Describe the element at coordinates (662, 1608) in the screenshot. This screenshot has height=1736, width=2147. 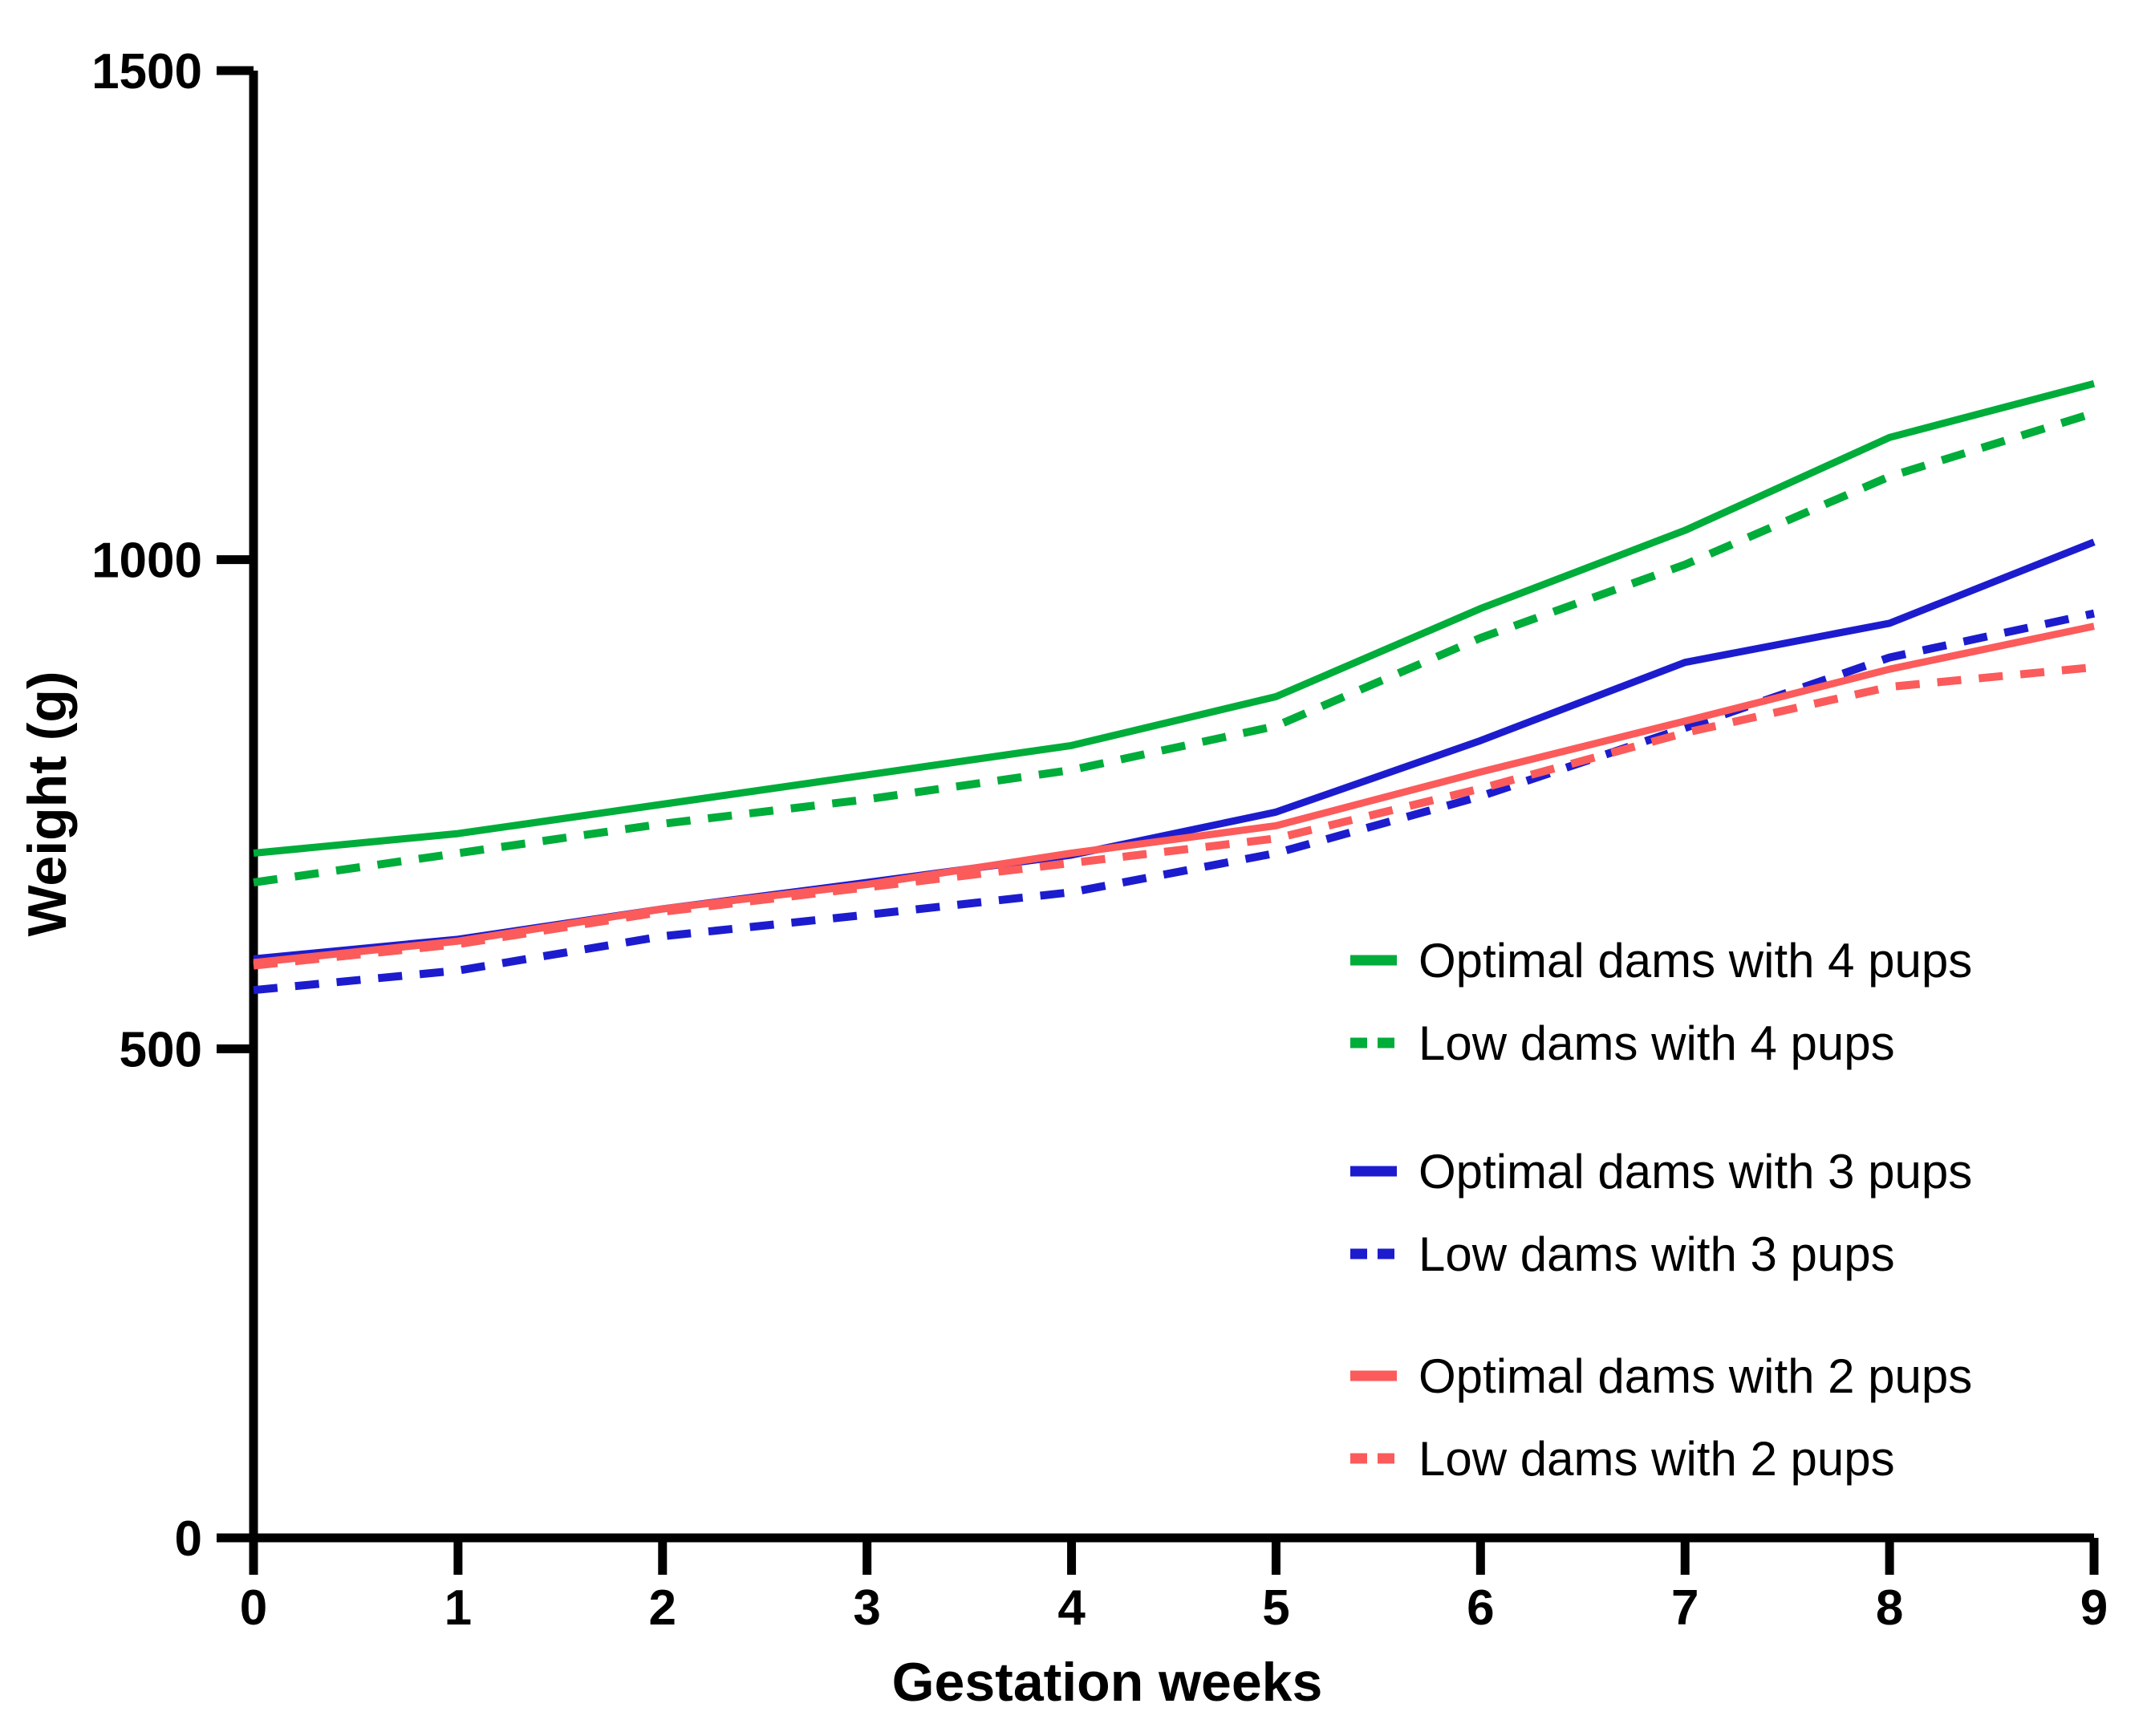
I see `x-axis-tick-label: 2` at that location.